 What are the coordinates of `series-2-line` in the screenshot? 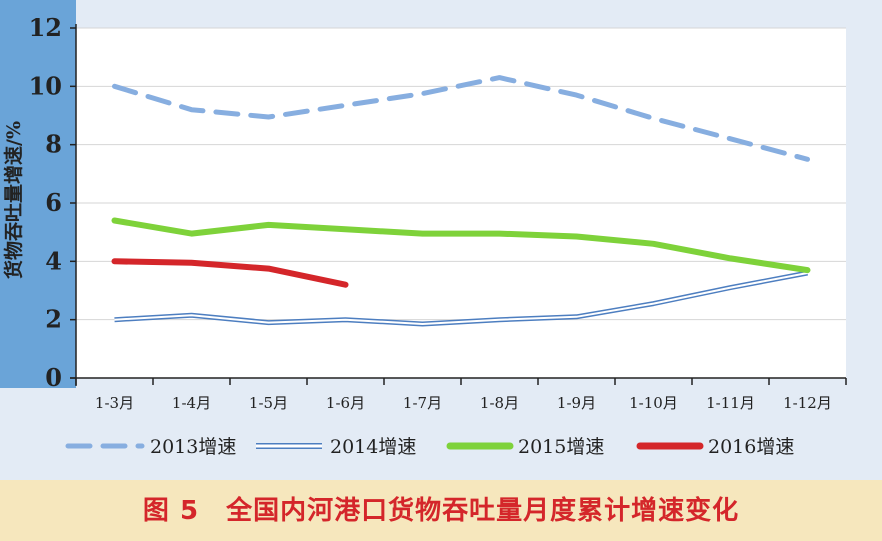 It's located at (461, 245).